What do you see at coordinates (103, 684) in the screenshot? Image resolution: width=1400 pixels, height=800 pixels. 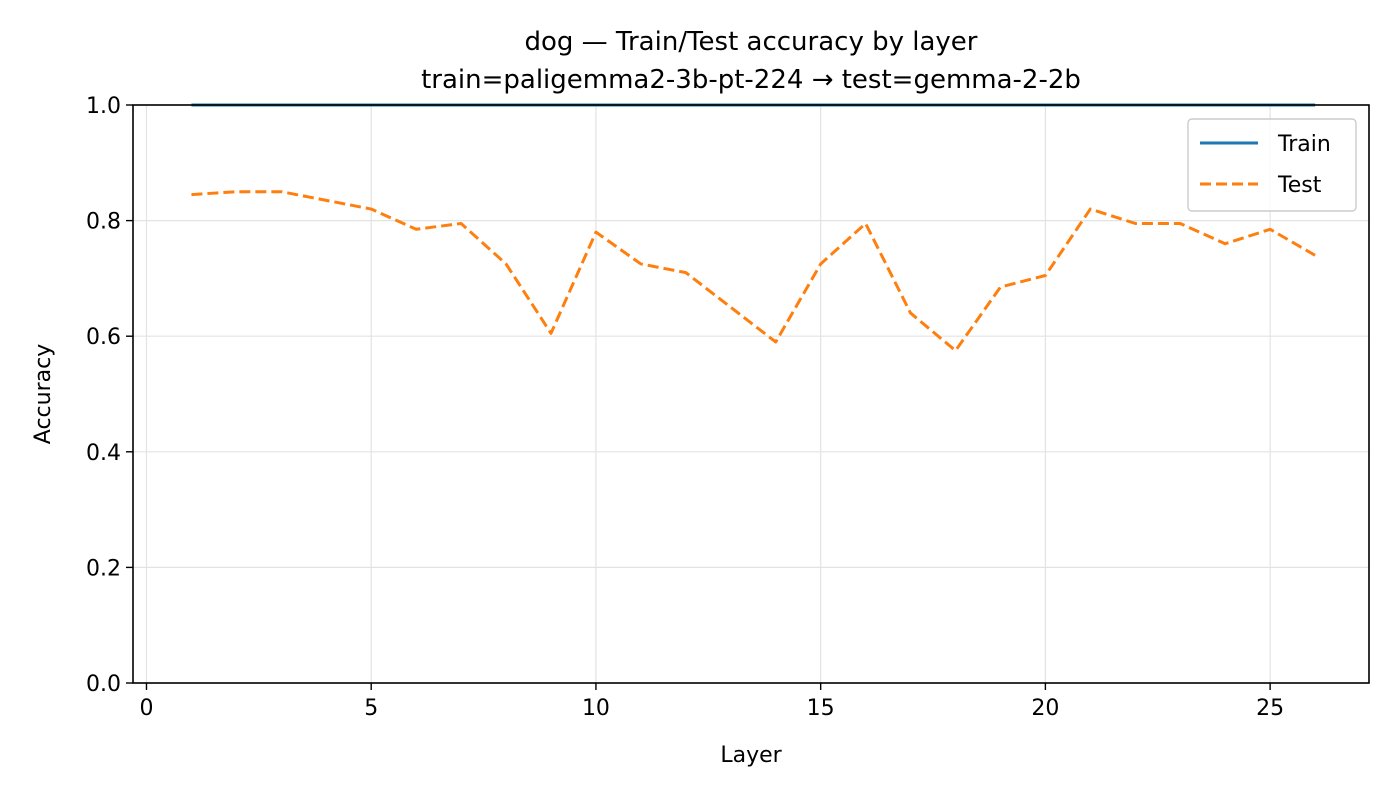 I see `y-tick-label: 0.0` at bounding box center [103, 684].